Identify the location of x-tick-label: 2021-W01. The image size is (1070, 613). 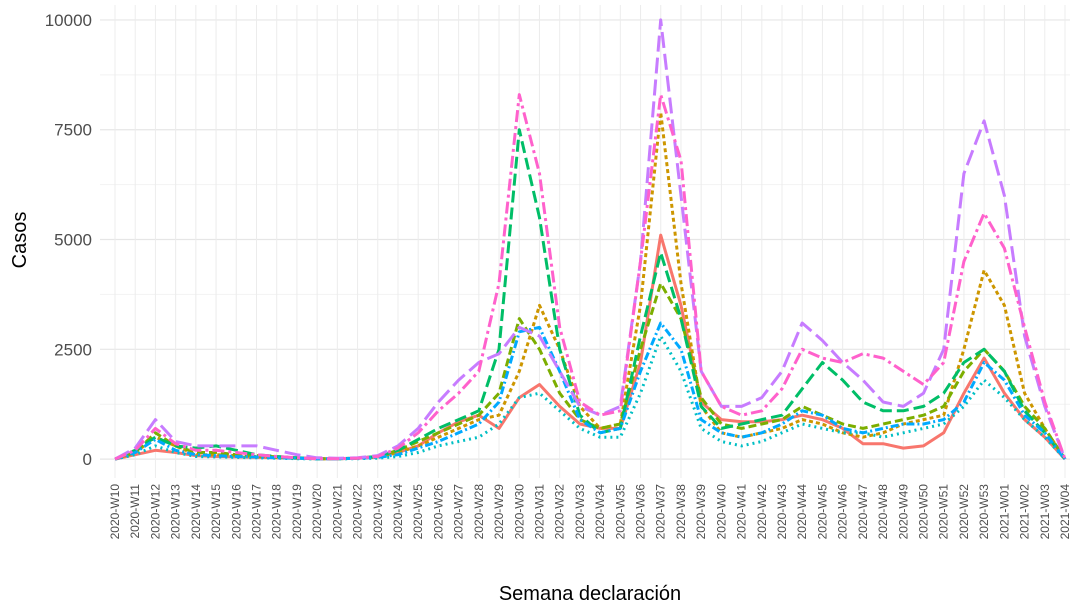
(1004, 512).